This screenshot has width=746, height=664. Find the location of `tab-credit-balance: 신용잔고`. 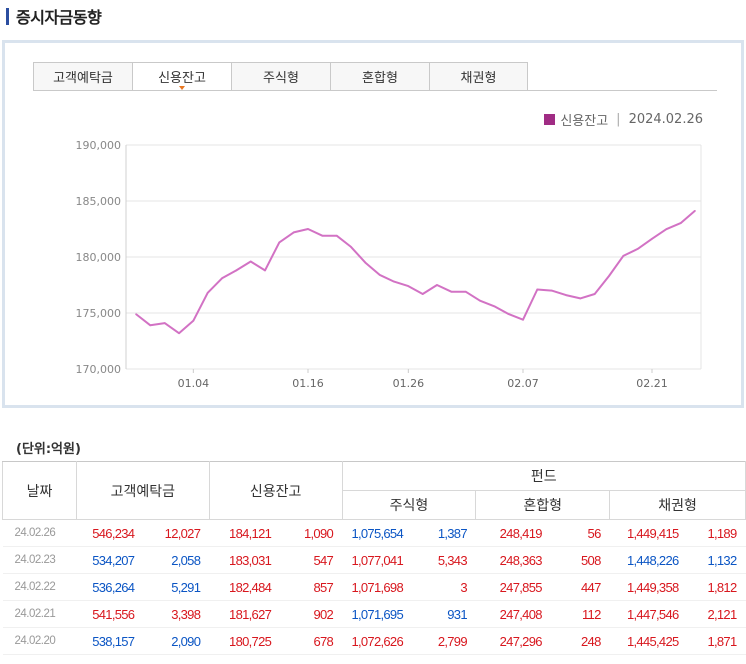

tab-credit-balance: 신용잔고 is located at coordinates (181, 76).